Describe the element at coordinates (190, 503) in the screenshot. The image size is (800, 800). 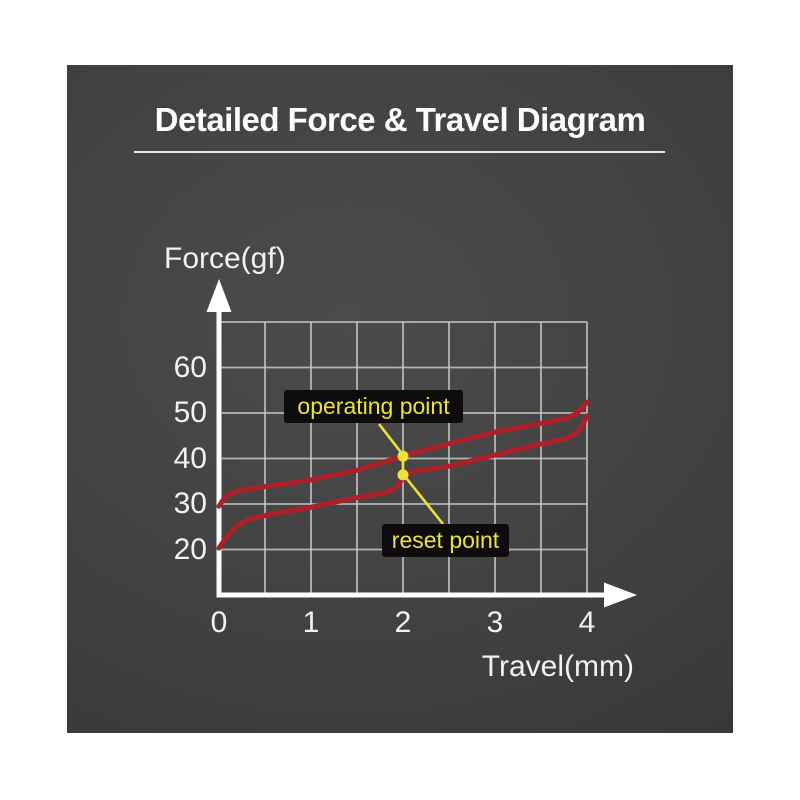
I see `y-tick-30: 30` at that location.